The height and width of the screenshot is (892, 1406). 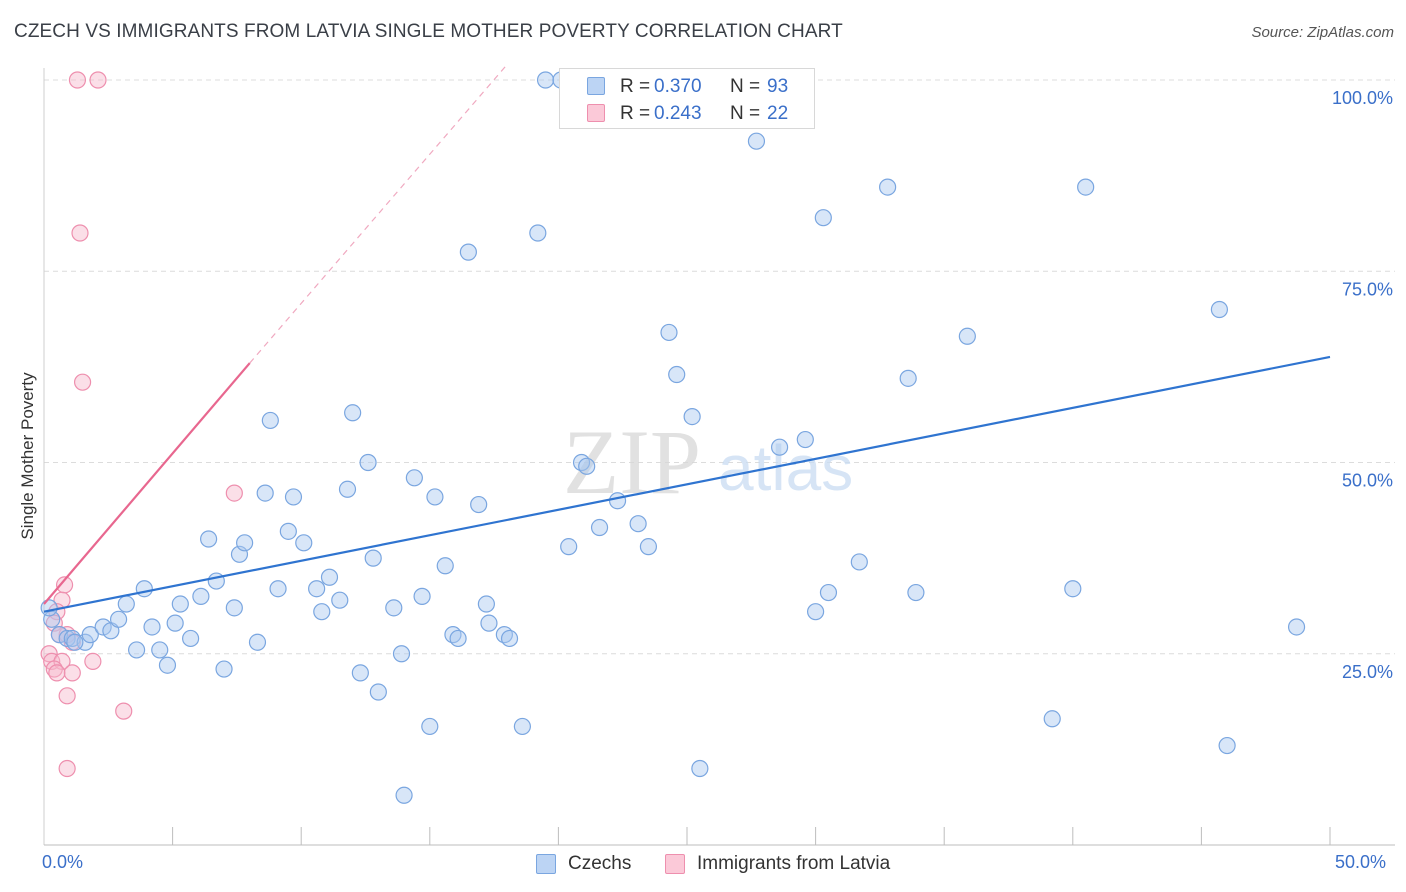 What do you see at coordinates (675, 864) in the screenshot?
I see `bottom-legend-swatch-latvia` at bounding box center [675, 864].